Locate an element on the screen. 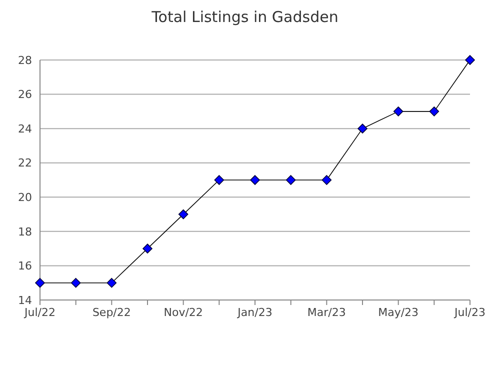 The height and width of the screenshot is (380, 490). x-tick-label: Sep/22 is located at coordinates (111, 312).